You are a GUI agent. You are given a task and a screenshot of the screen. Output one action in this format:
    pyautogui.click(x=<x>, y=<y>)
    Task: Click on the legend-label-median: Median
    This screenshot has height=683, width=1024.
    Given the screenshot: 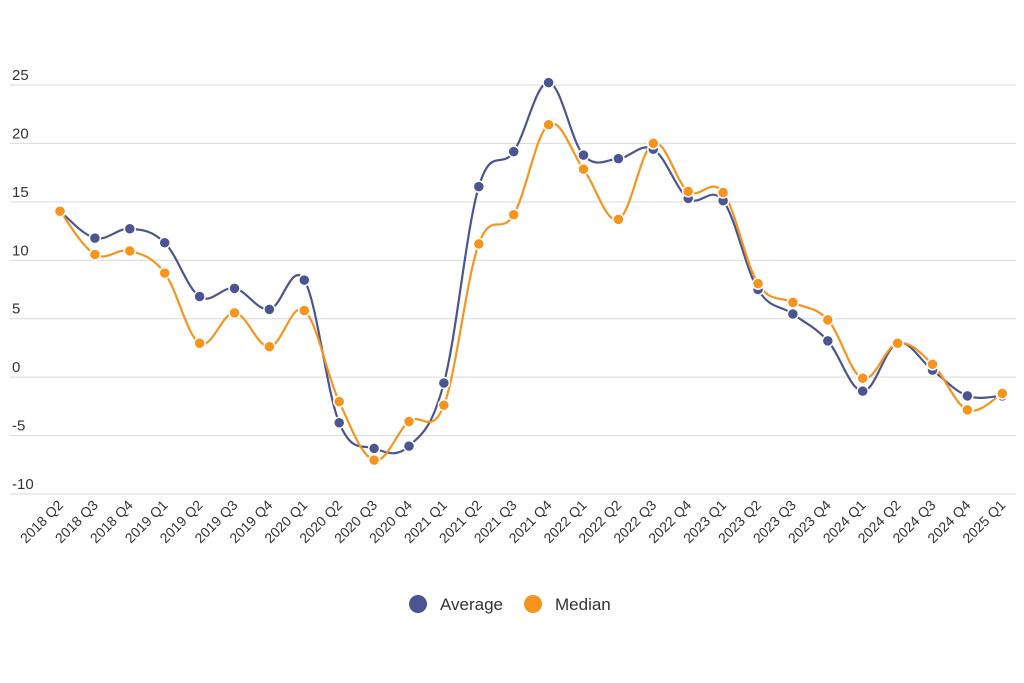 What is the action you would take?
    pyautogui.click(x=583, y=604)
    